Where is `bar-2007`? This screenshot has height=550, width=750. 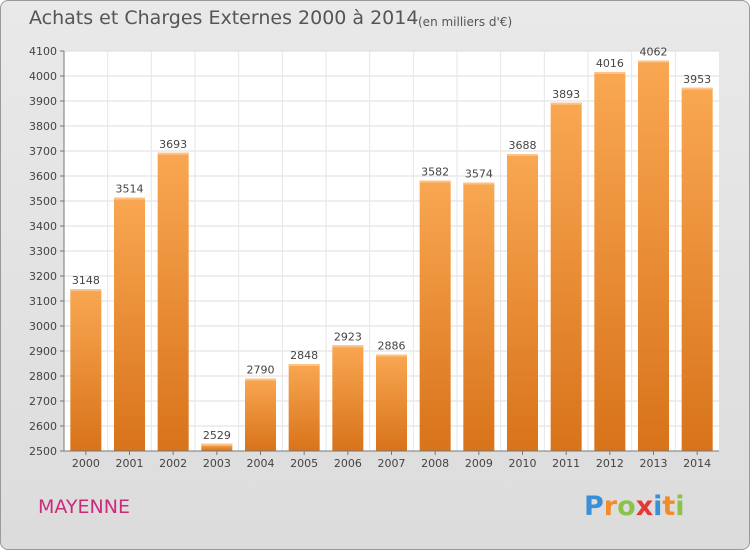 bar-2007 is located at coordinates (391, 402).